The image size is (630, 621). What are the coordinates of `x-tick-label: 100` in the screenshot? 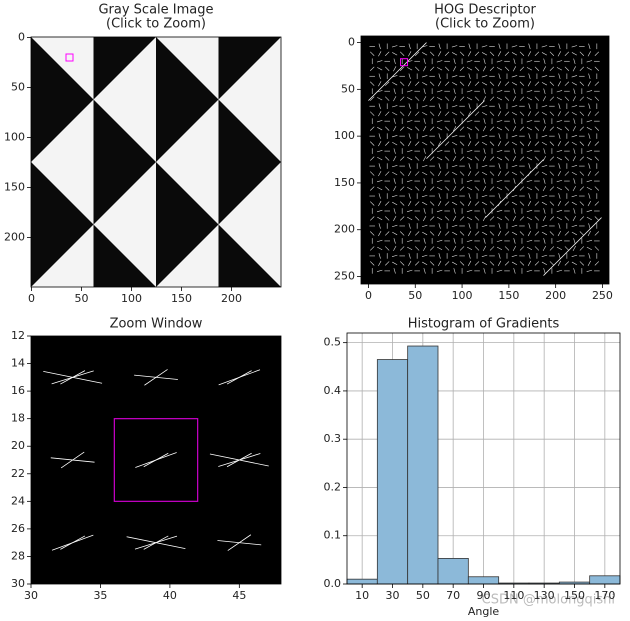 It's located at (131, 298).